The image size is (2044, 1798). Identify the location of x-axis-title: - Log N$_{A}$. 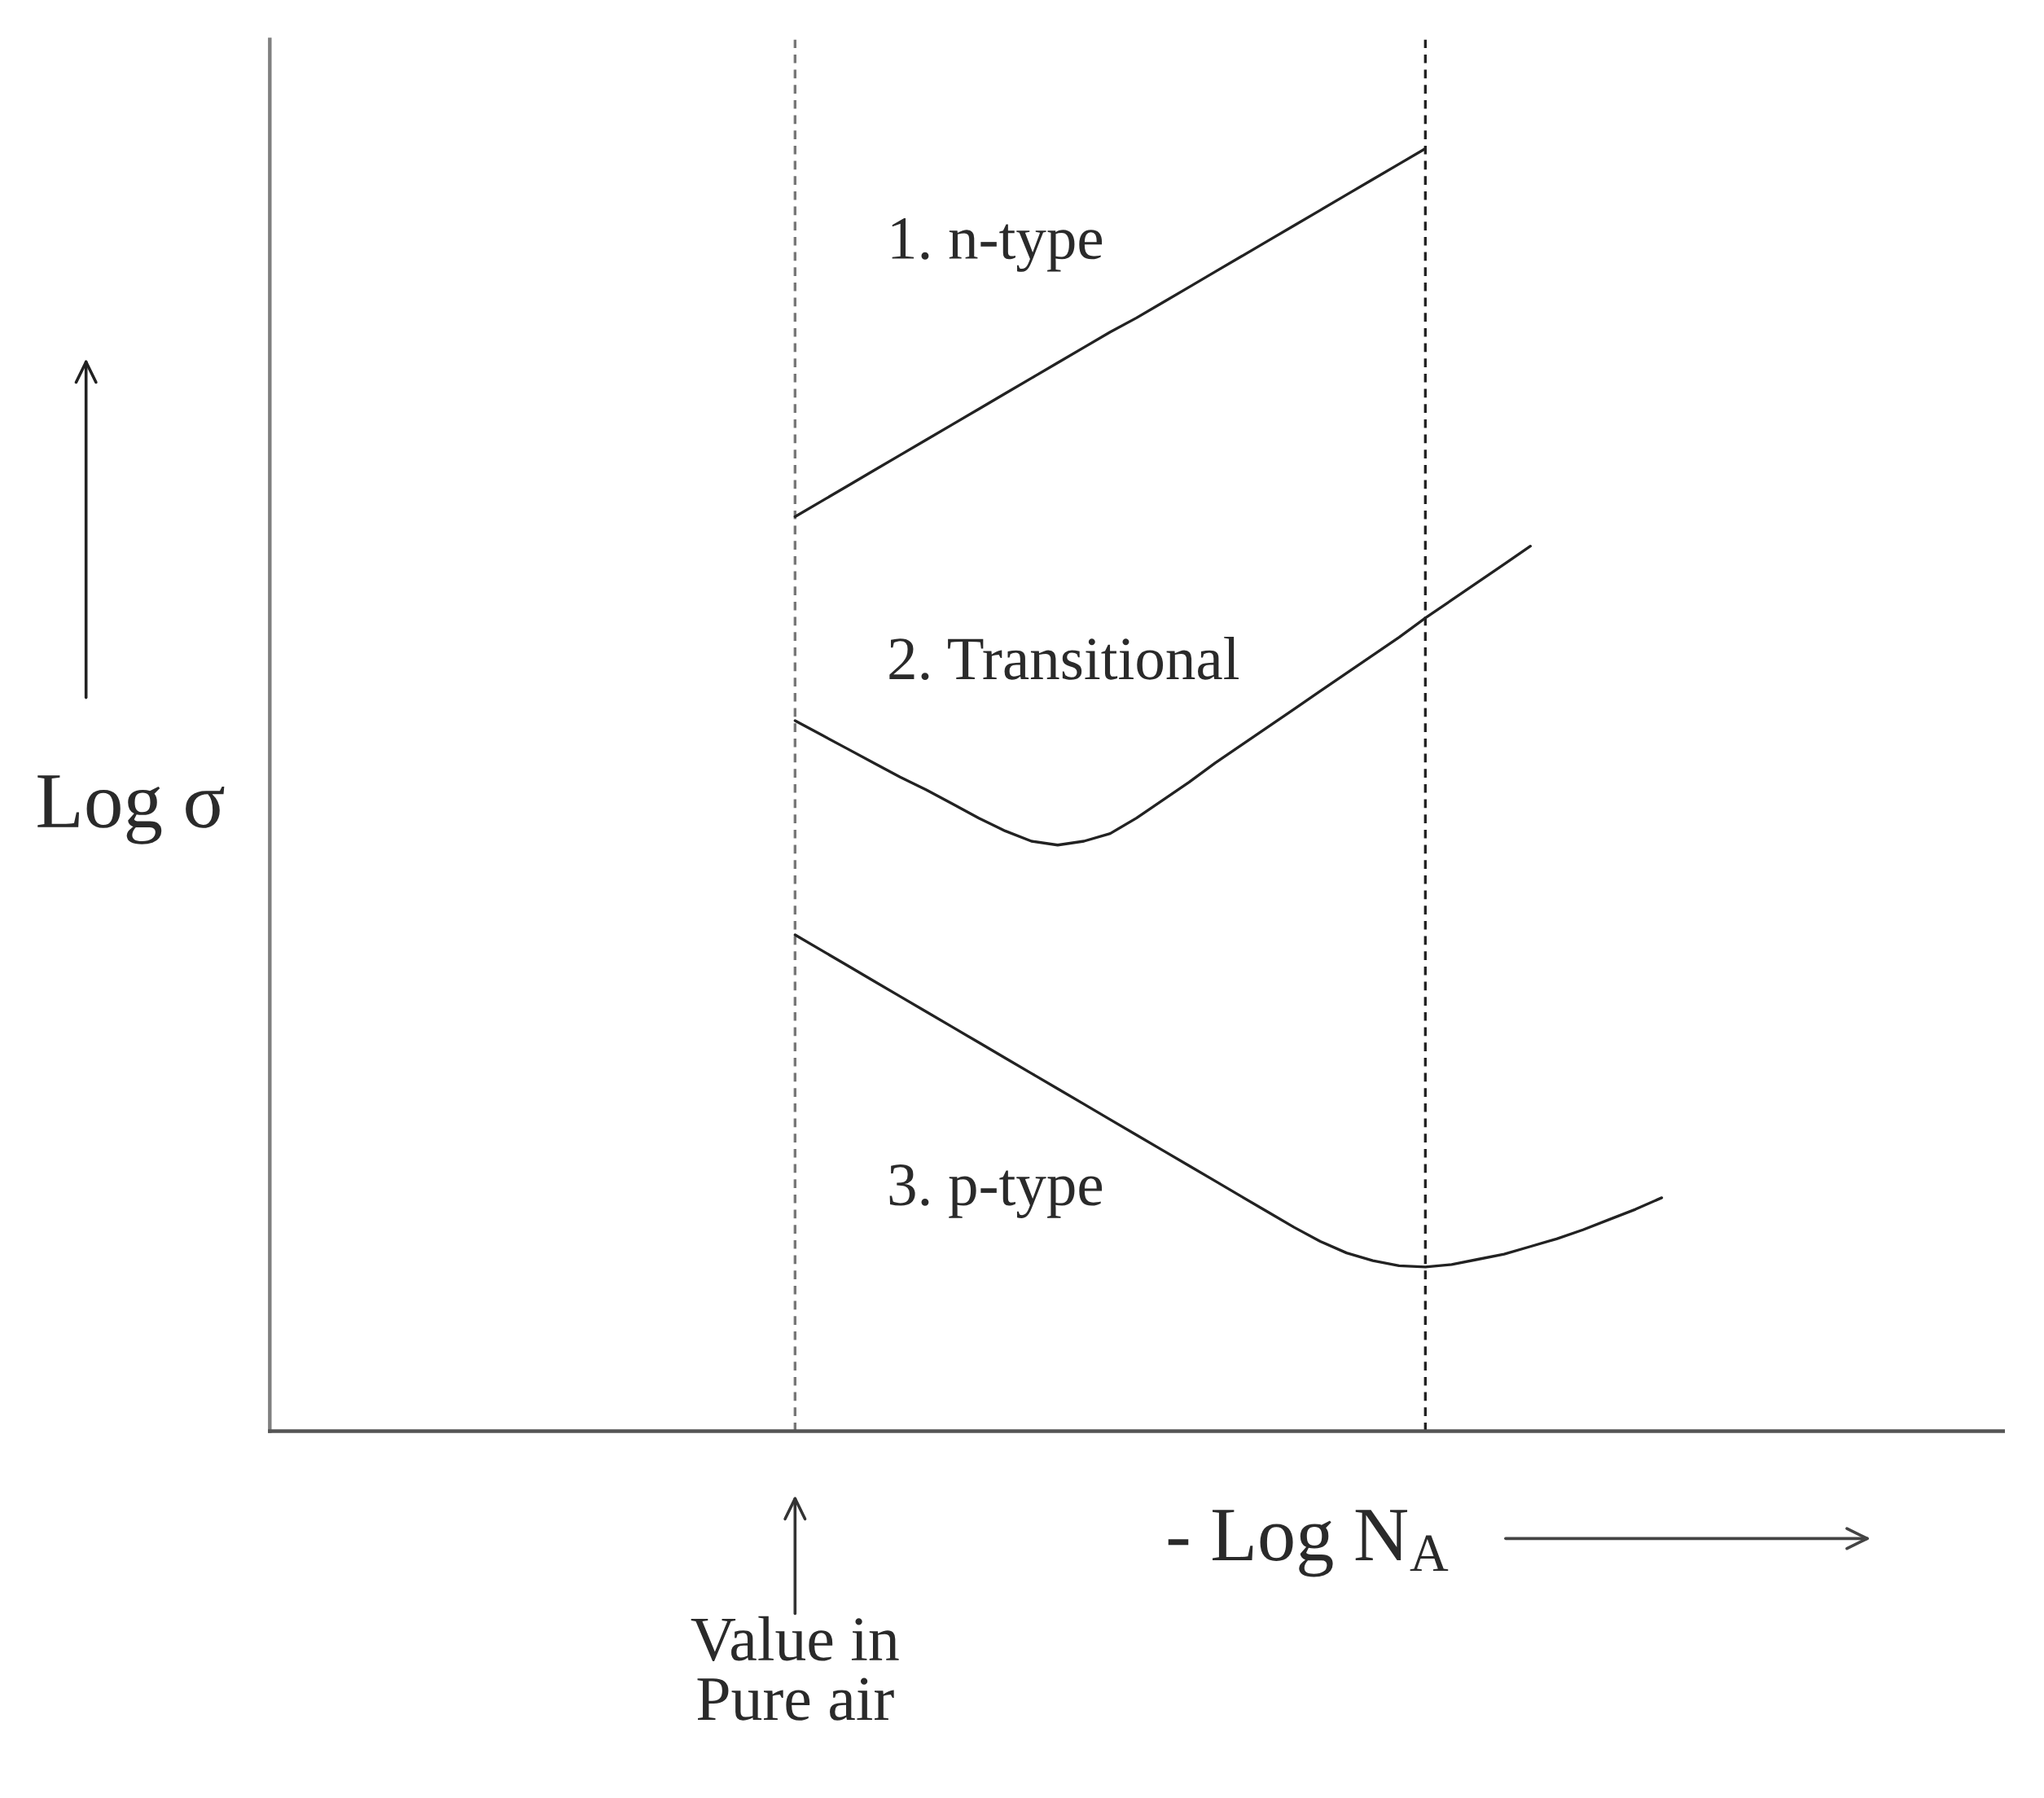
(1308, 1543).